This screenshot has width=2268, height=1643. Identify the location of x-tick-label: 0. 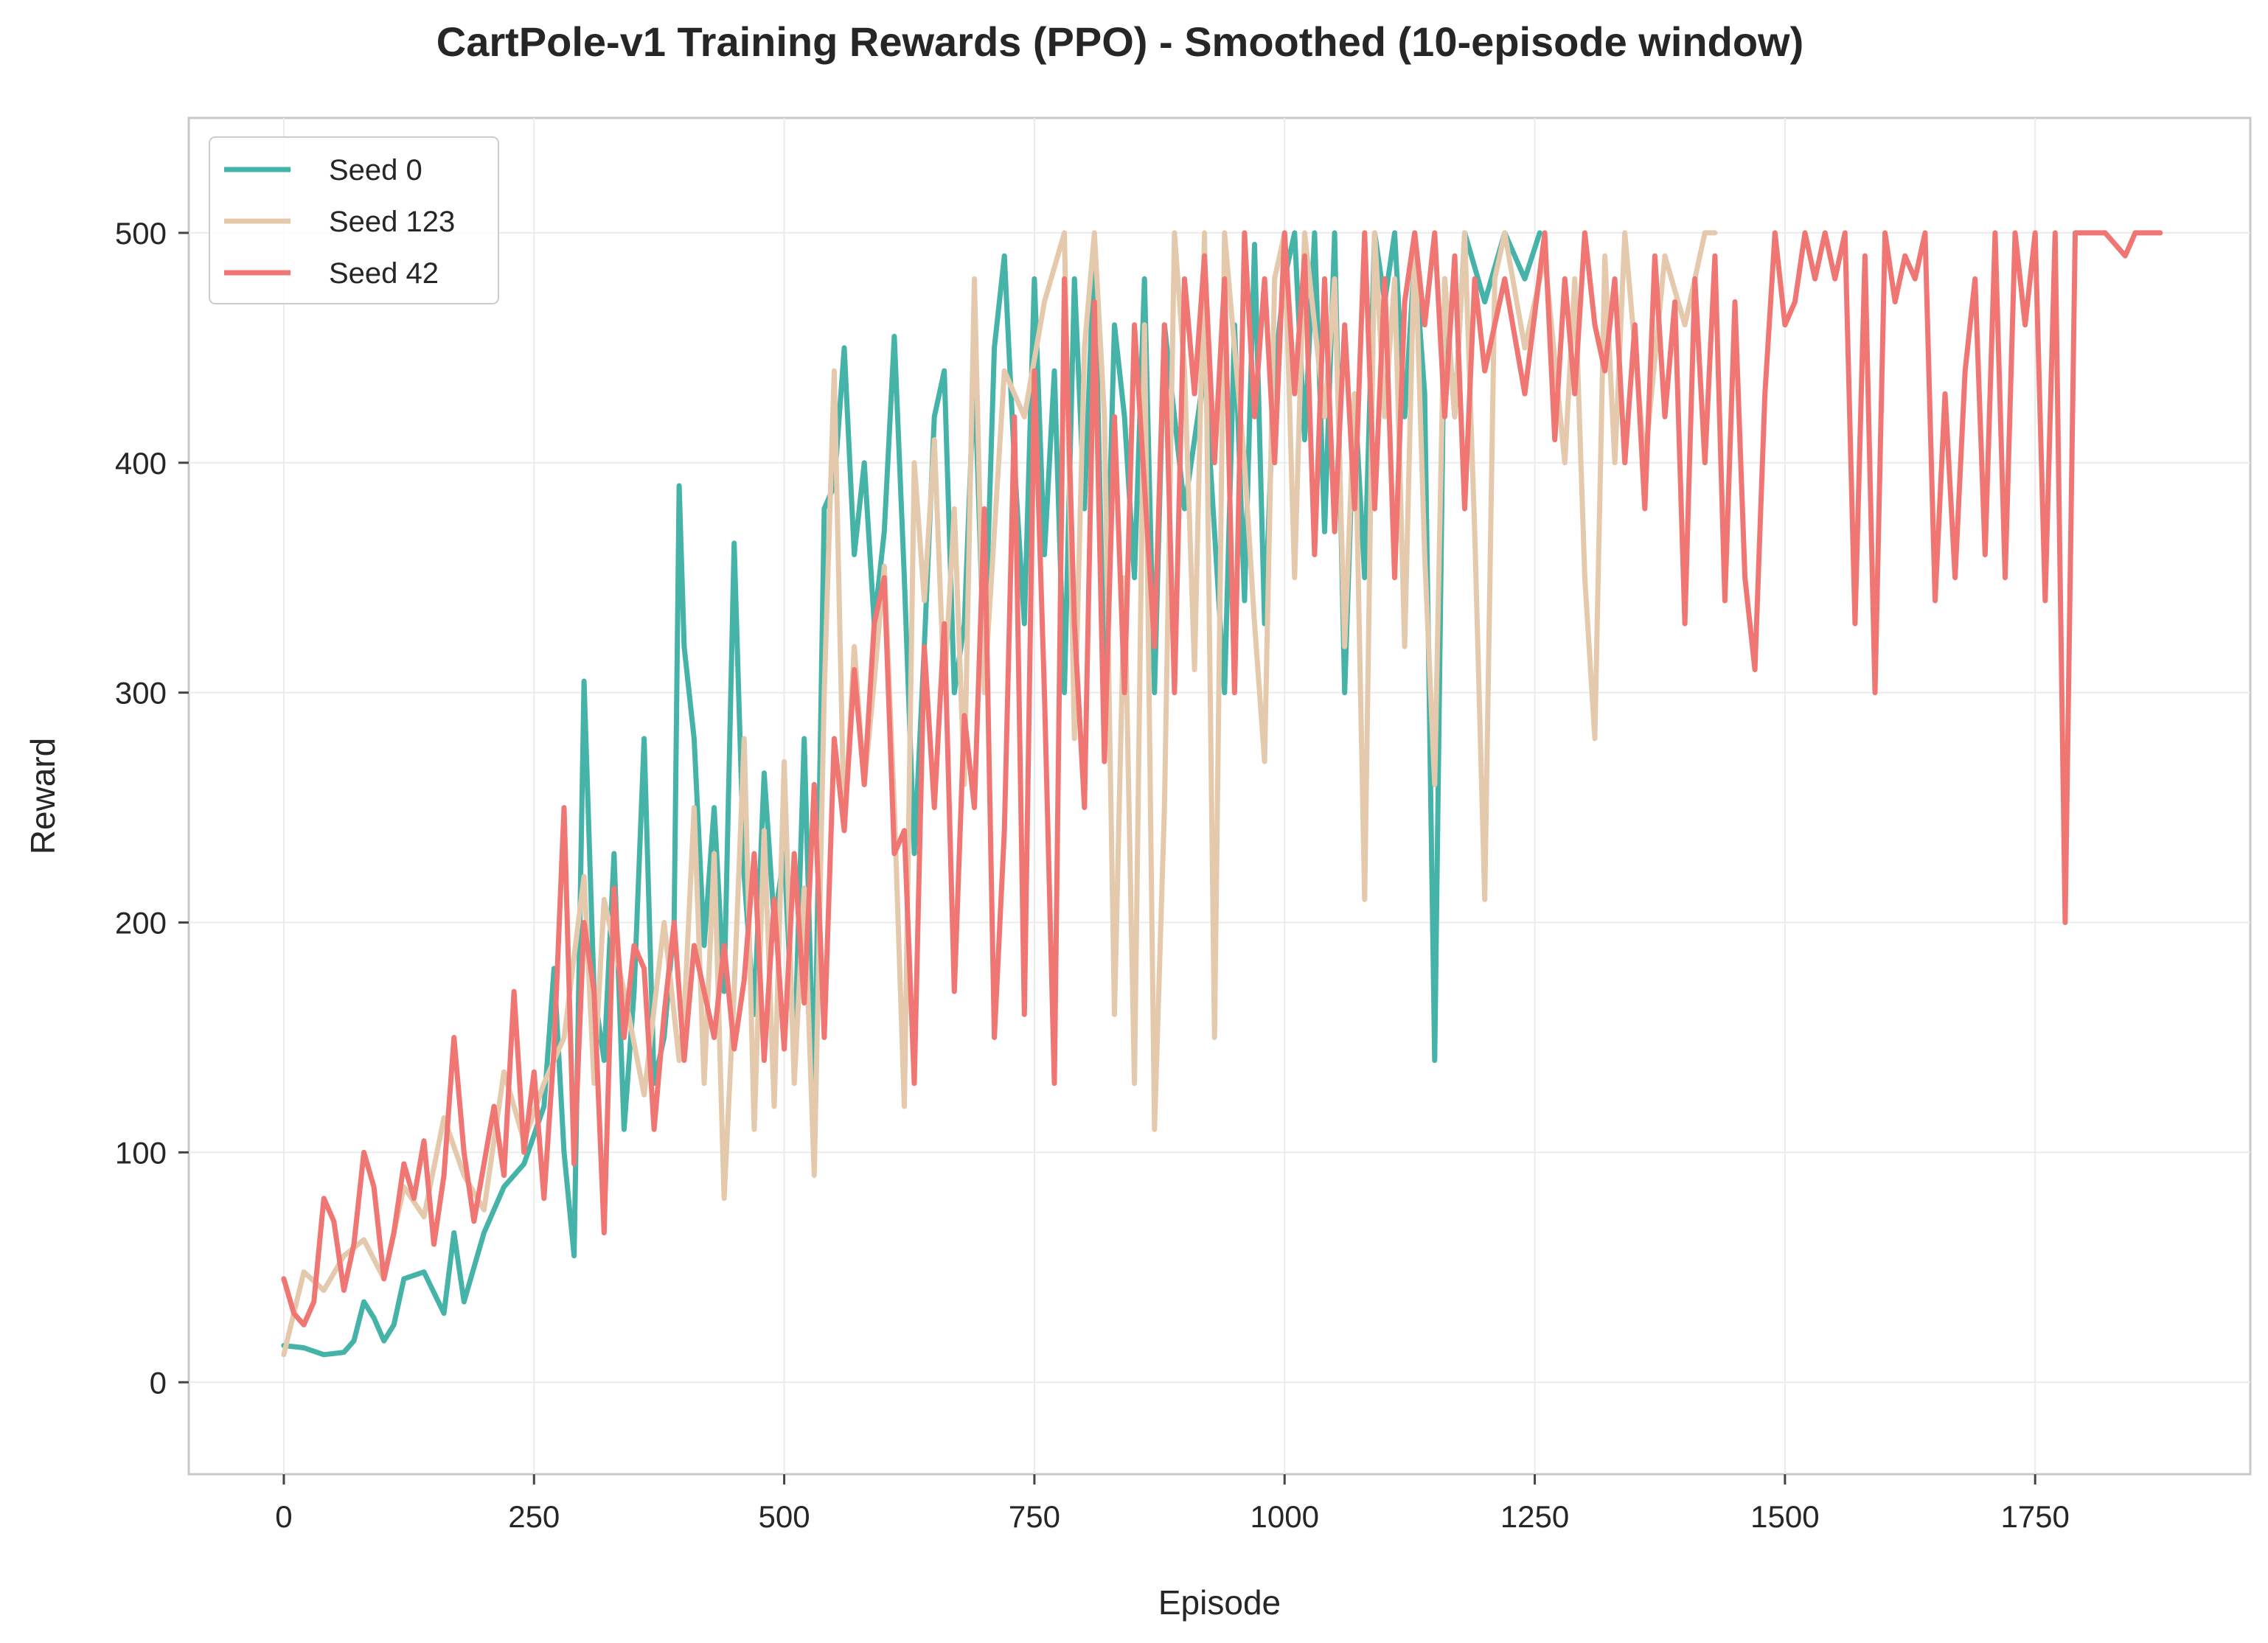
(283, 1516).